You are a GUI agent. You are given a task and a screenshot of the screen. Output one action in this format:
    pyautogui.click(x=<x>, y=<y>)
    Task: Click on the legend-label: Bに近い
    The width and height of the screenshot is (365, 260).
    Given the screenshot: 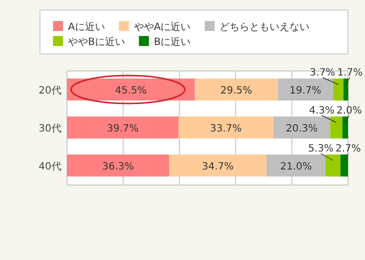 What is the action you would take?
    pyautogui.click(x=172, y=42)
    